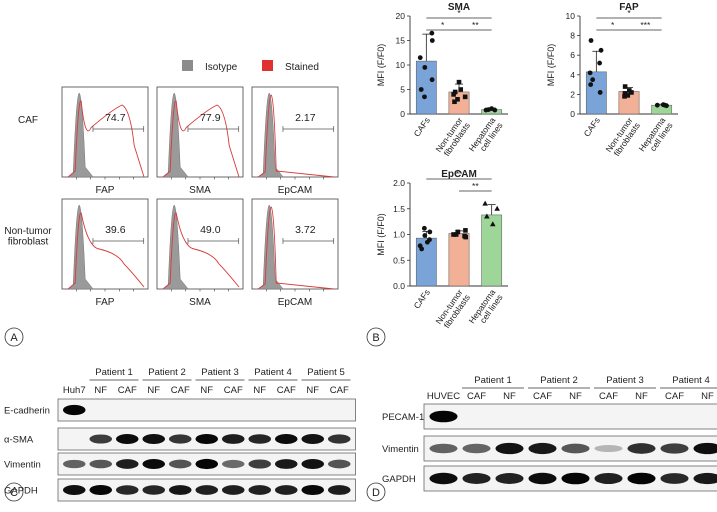  Describe the element at coordinates (21, 491) in the screenshot. I see `blotC-row-label: GAPDH` at that location.